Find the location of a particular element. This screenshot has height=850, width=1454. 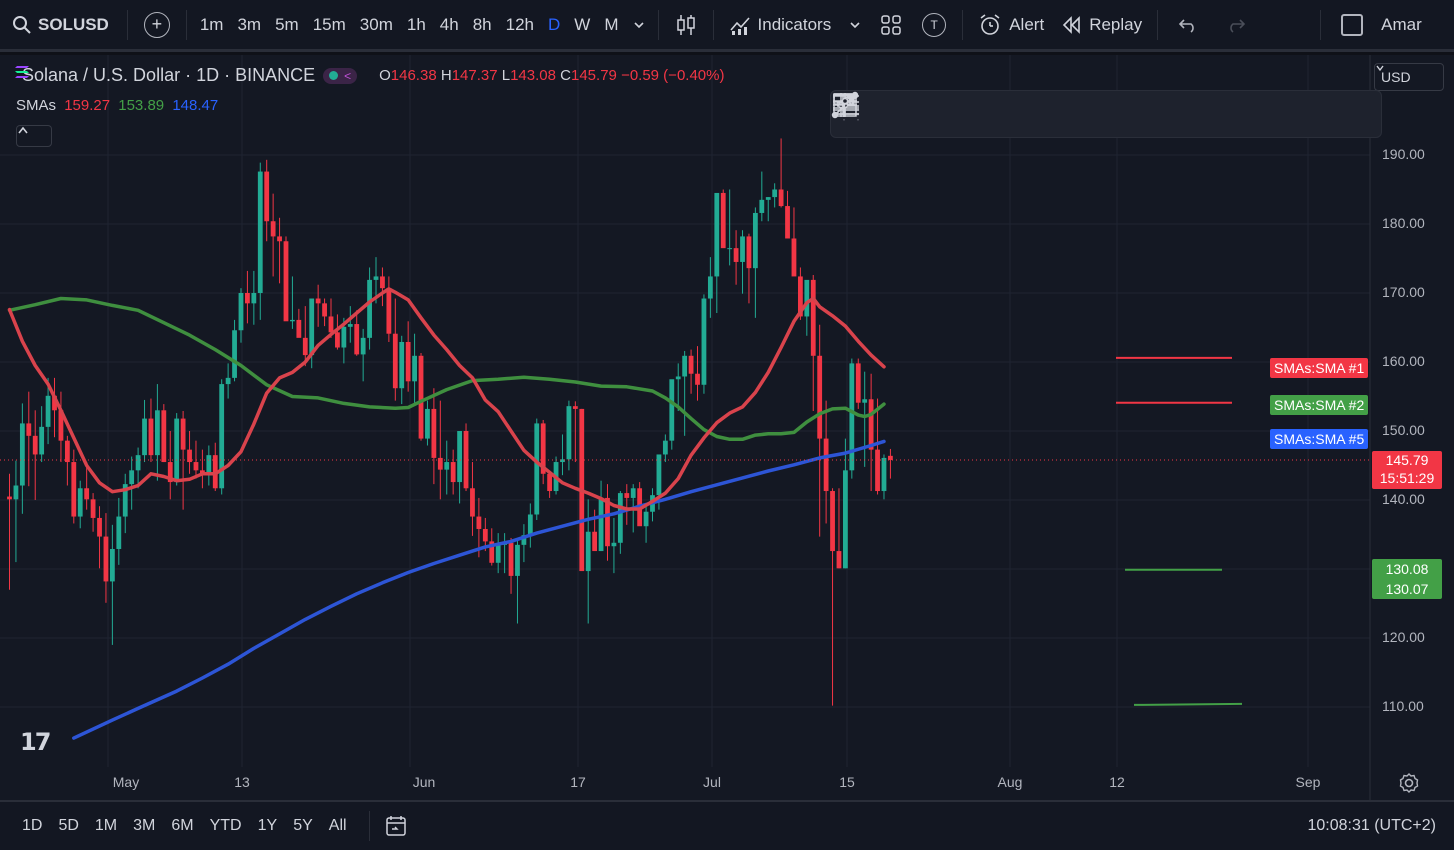

rewind-icon is located at coordinates (1072, 24).